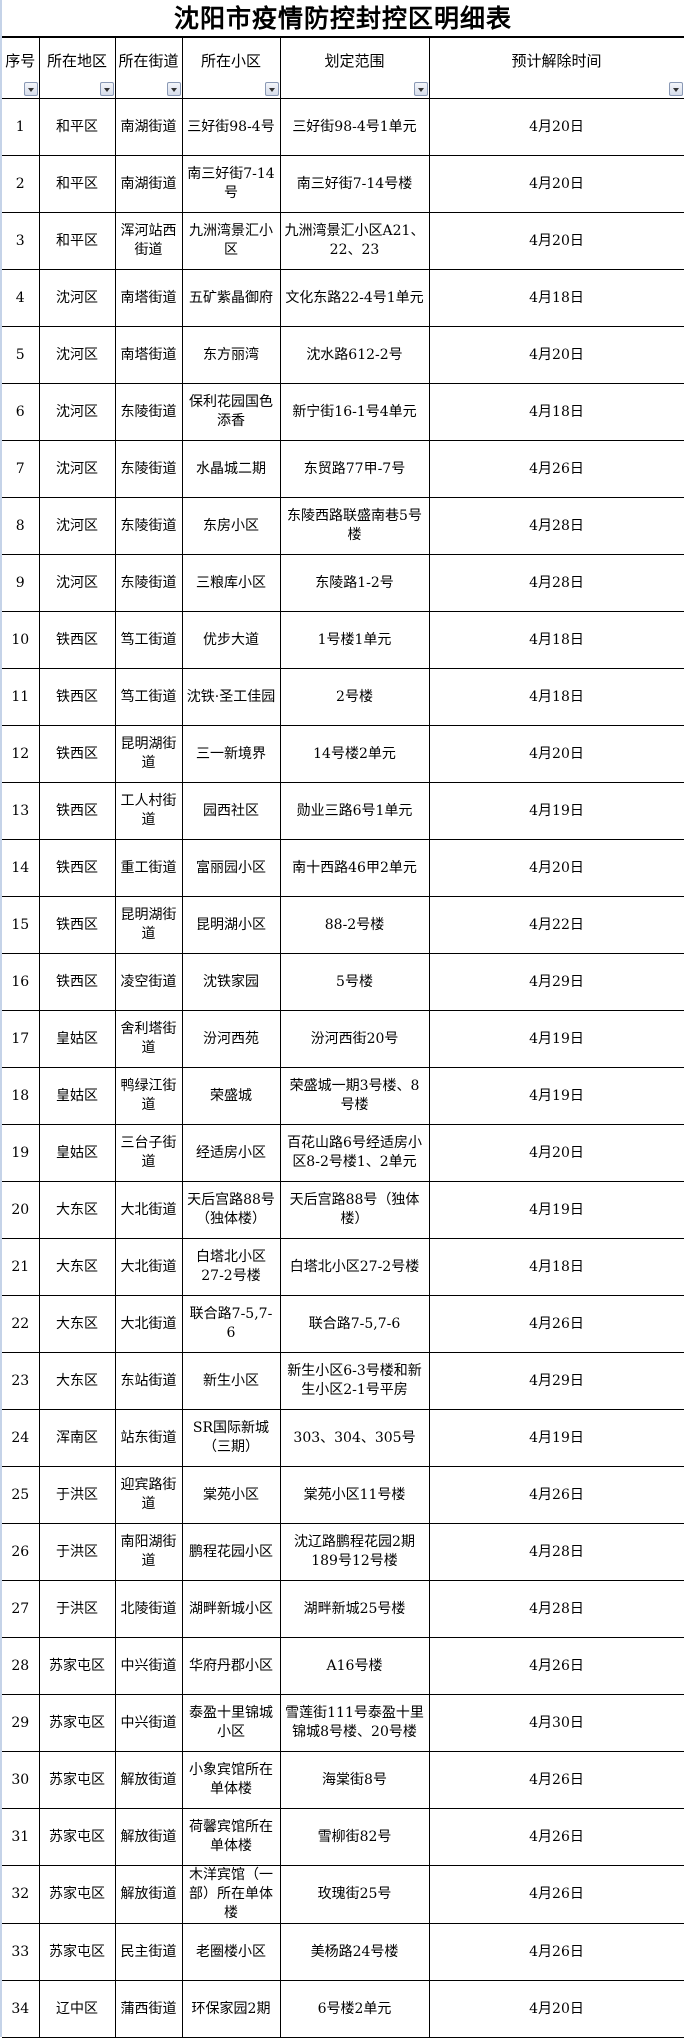 This screenshot has width=684, height=2038. I want to click on cell-index: 26, so click(21, 1552).